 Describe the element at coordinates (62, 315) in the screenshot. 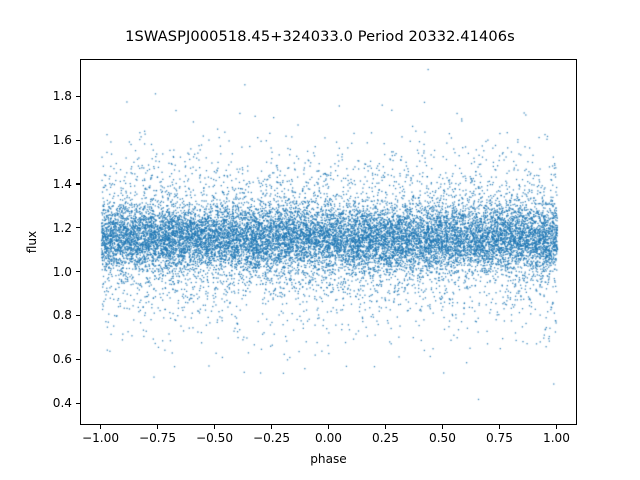

I see `y-axis-tick-label: 0.8` at that location.